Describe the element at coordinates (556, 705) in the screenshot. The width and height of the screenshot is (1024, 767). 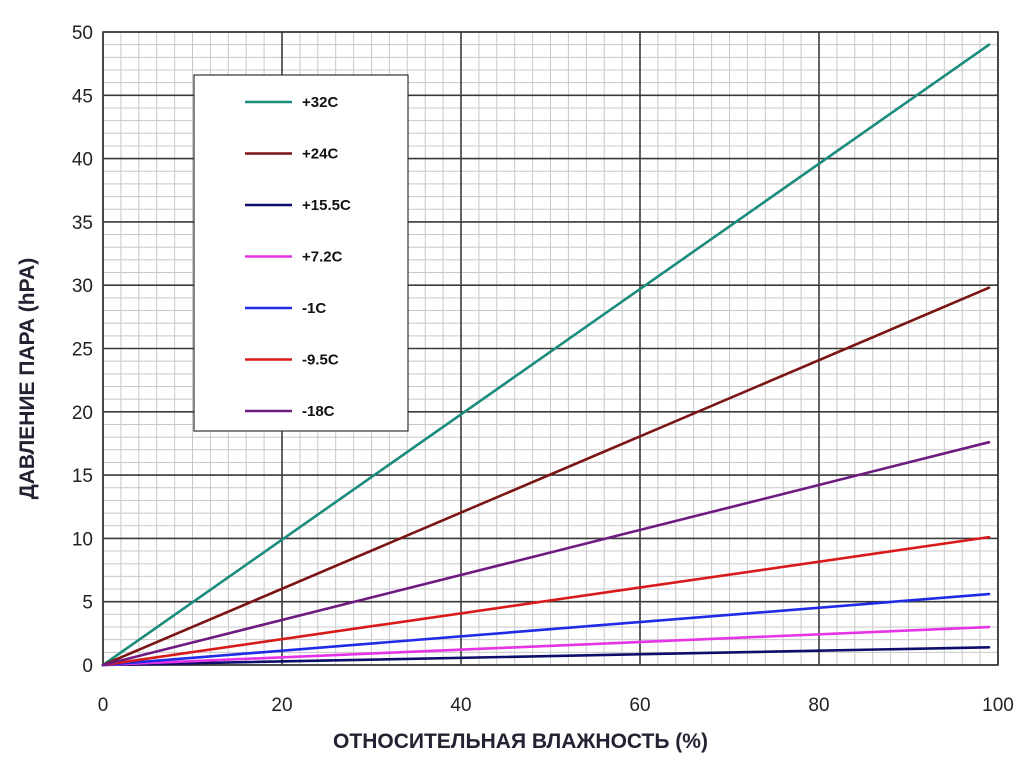
I see `x-axis-ticks: 0 20 40 60 80 100` at that location.